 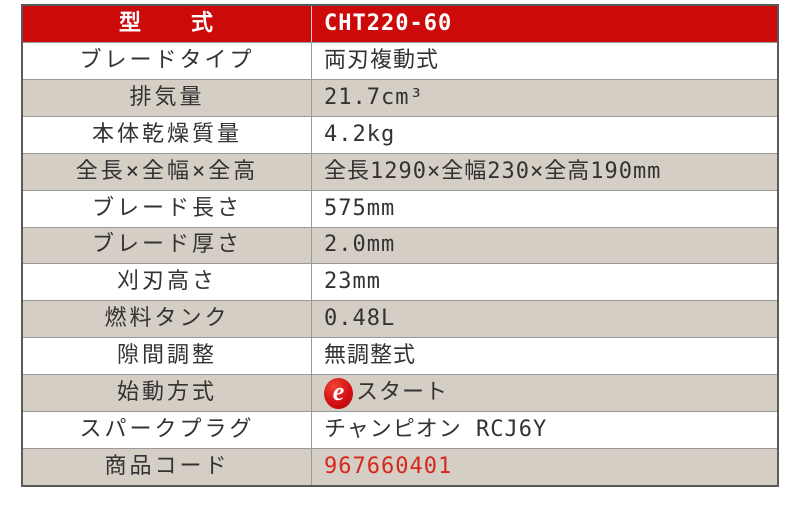 I want to click on row-value: e スタート, so click(x=544, y=393).